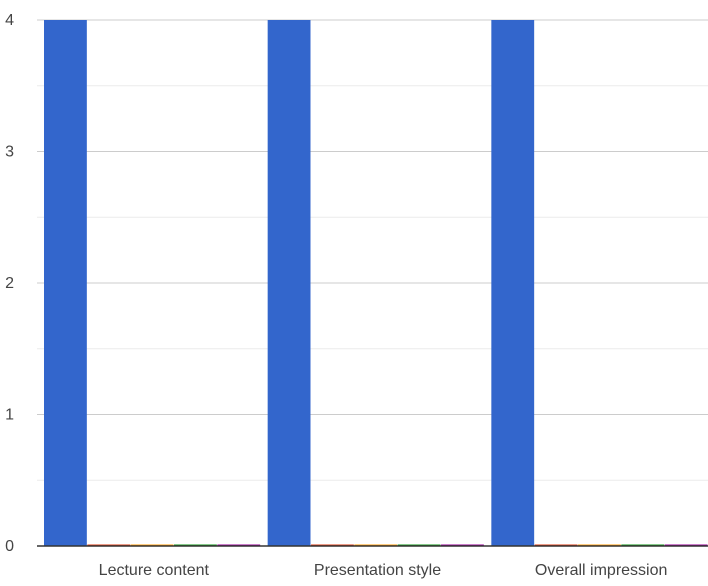  I want to click on y-tick-label: 1, so click(9, 415).